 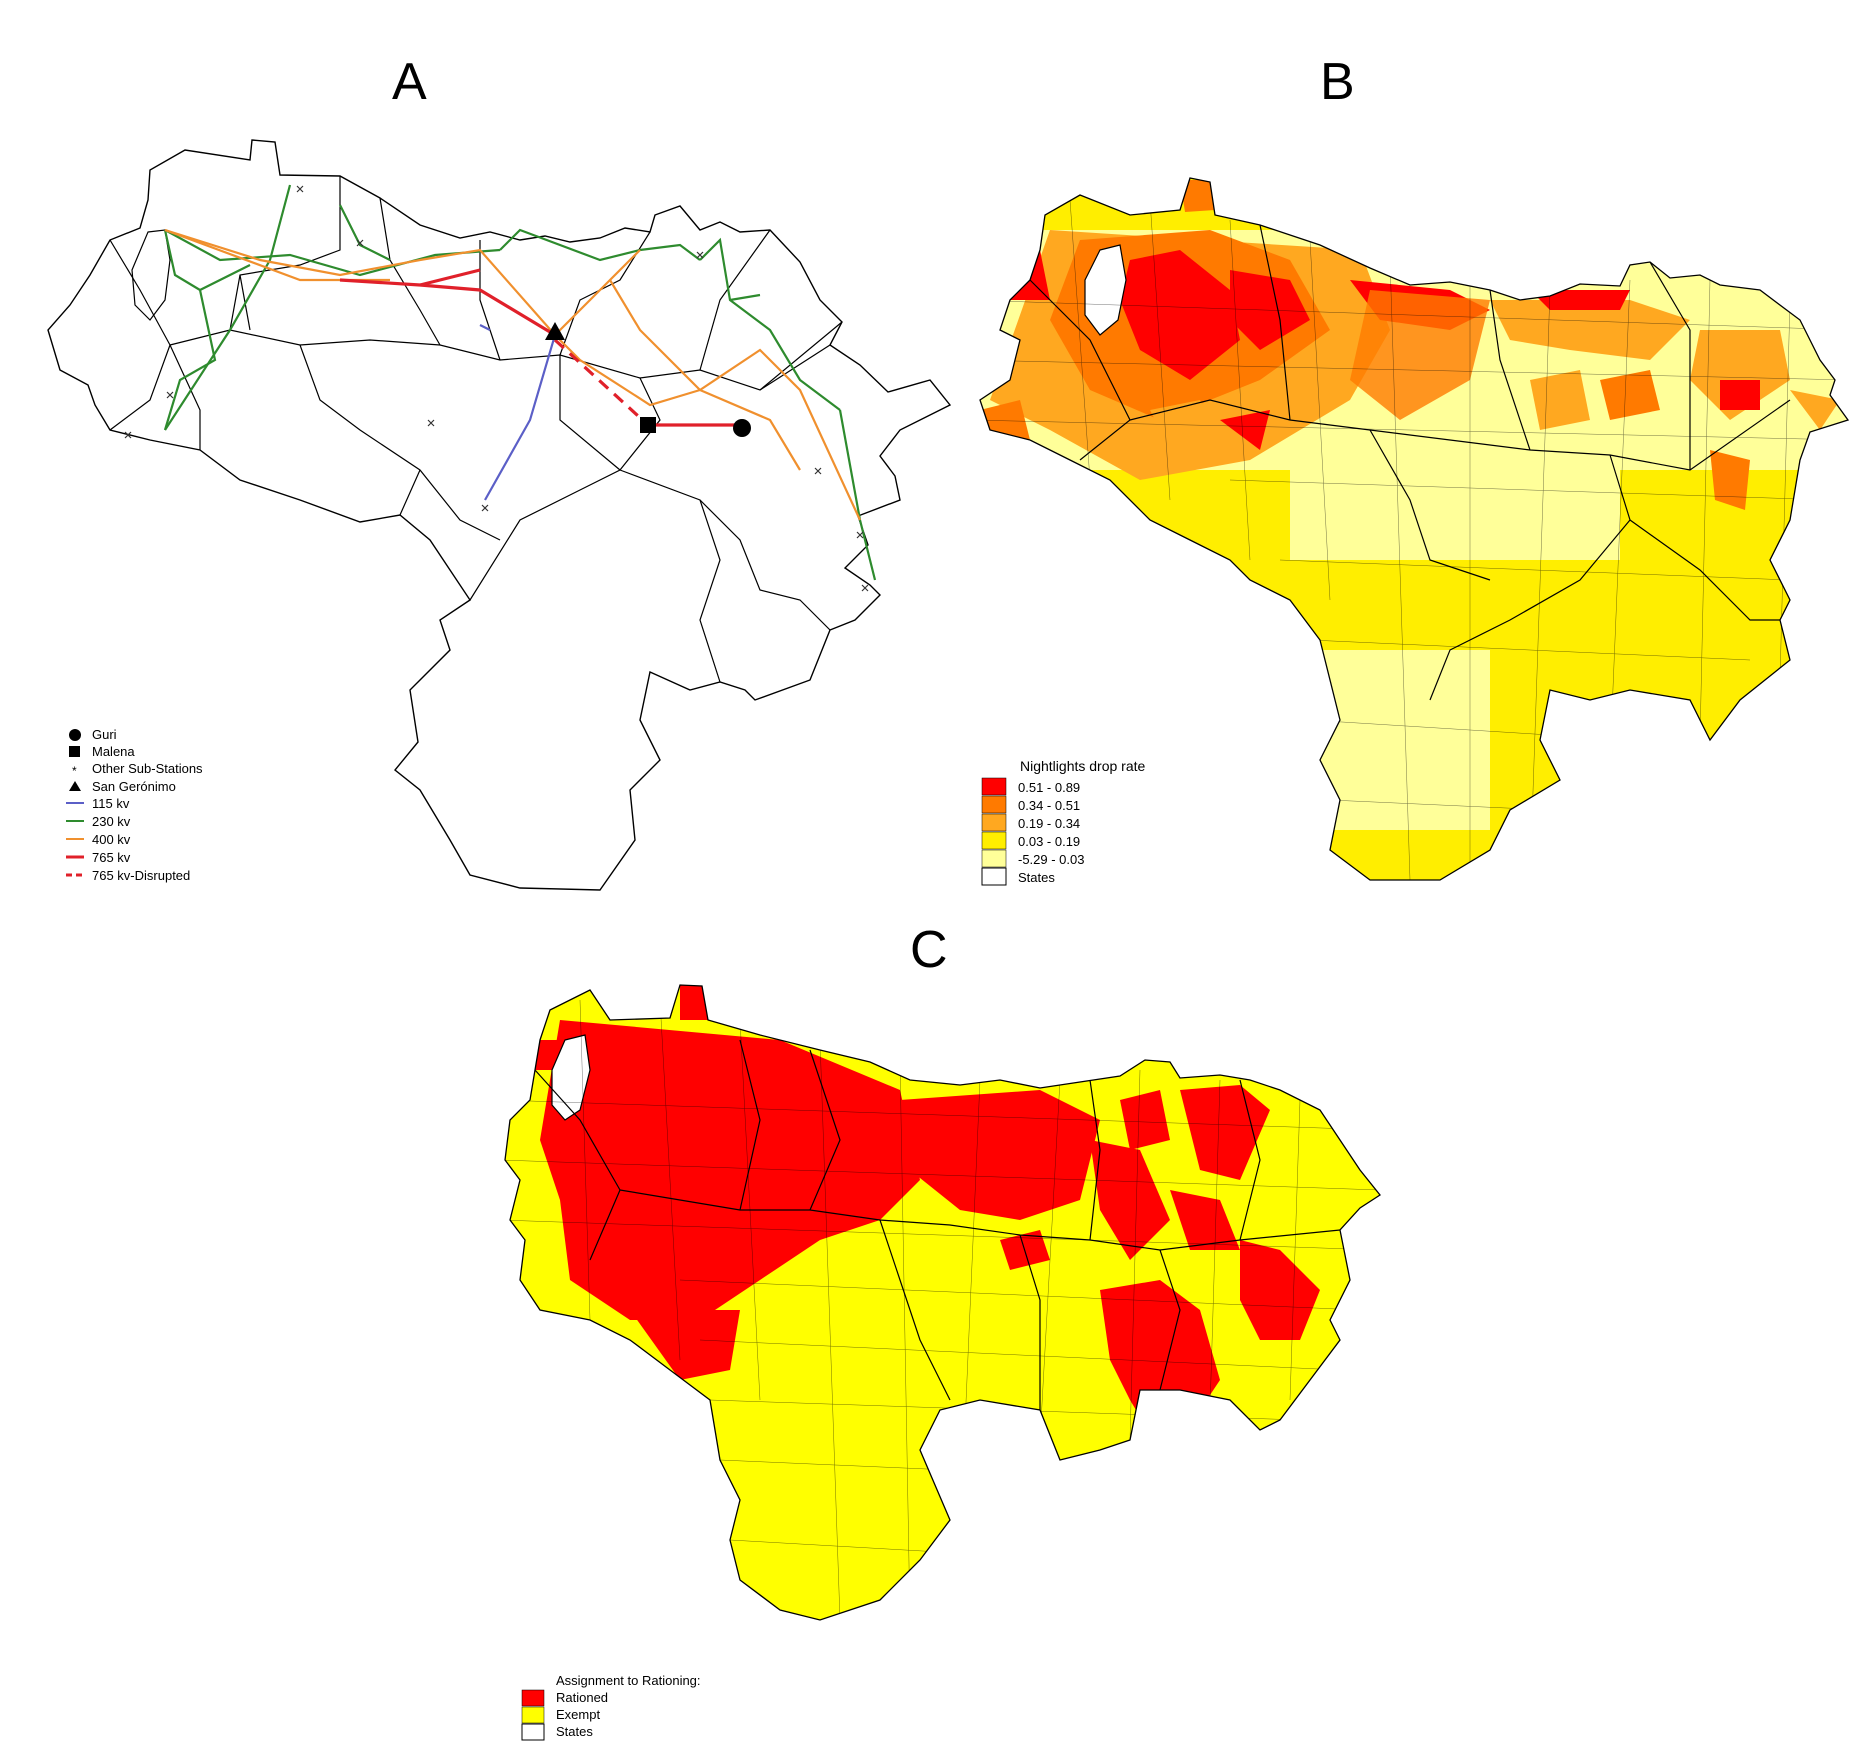 What do you see at coordinates (111, 803) in the screenshot?
I see `legend-115kv: 115 kv` at bounding box center [111, 803].